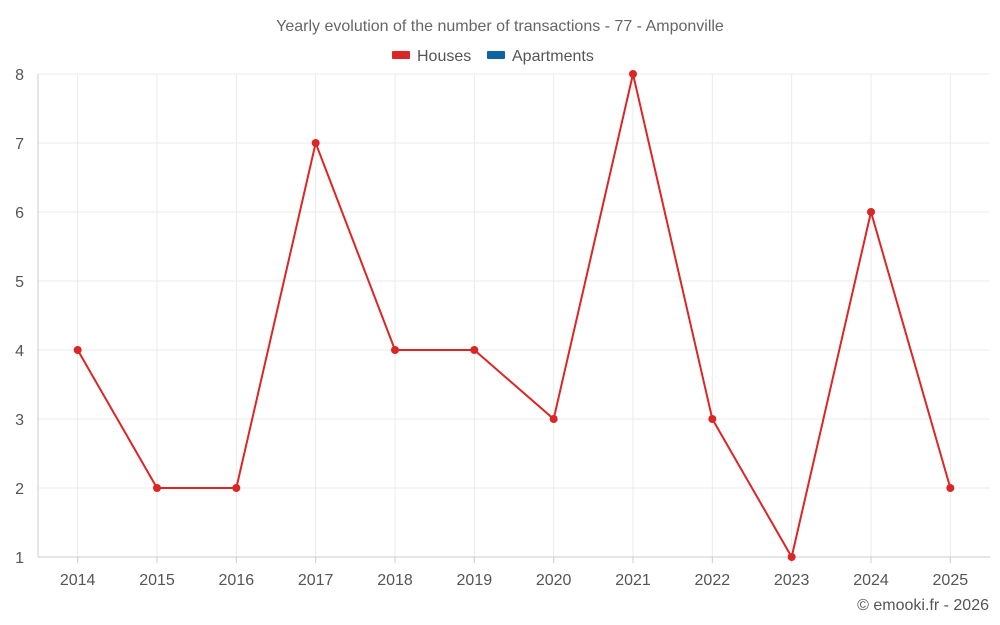  Describe the element at coordinates (713, 580) in the screenshot. I see `x-tick-label: 2022` at that location.